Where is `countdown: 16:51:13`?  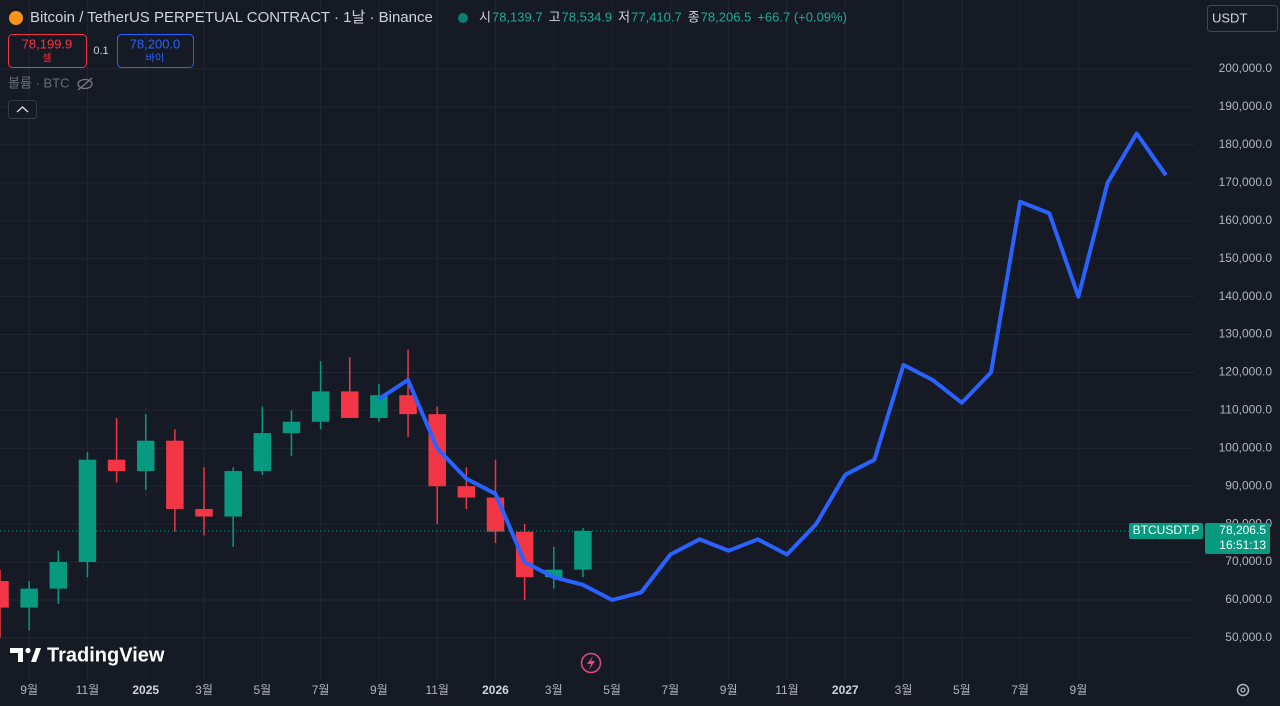
countdown: 16:51:13 is located at coordinates (1242, 545).